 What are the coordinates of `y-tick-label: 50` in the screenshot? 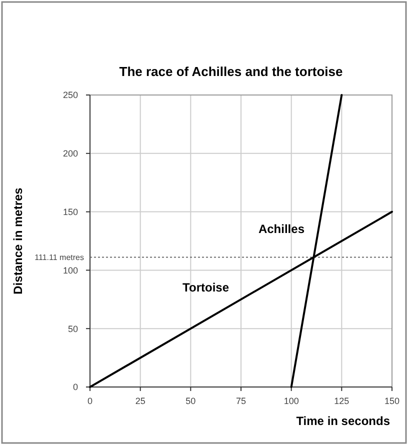 It's located at (73, 329).